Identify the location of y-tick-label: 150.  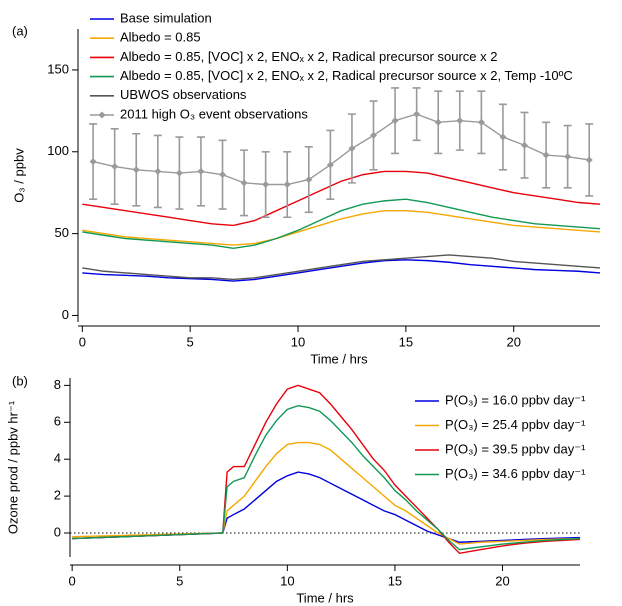
(58, 68).